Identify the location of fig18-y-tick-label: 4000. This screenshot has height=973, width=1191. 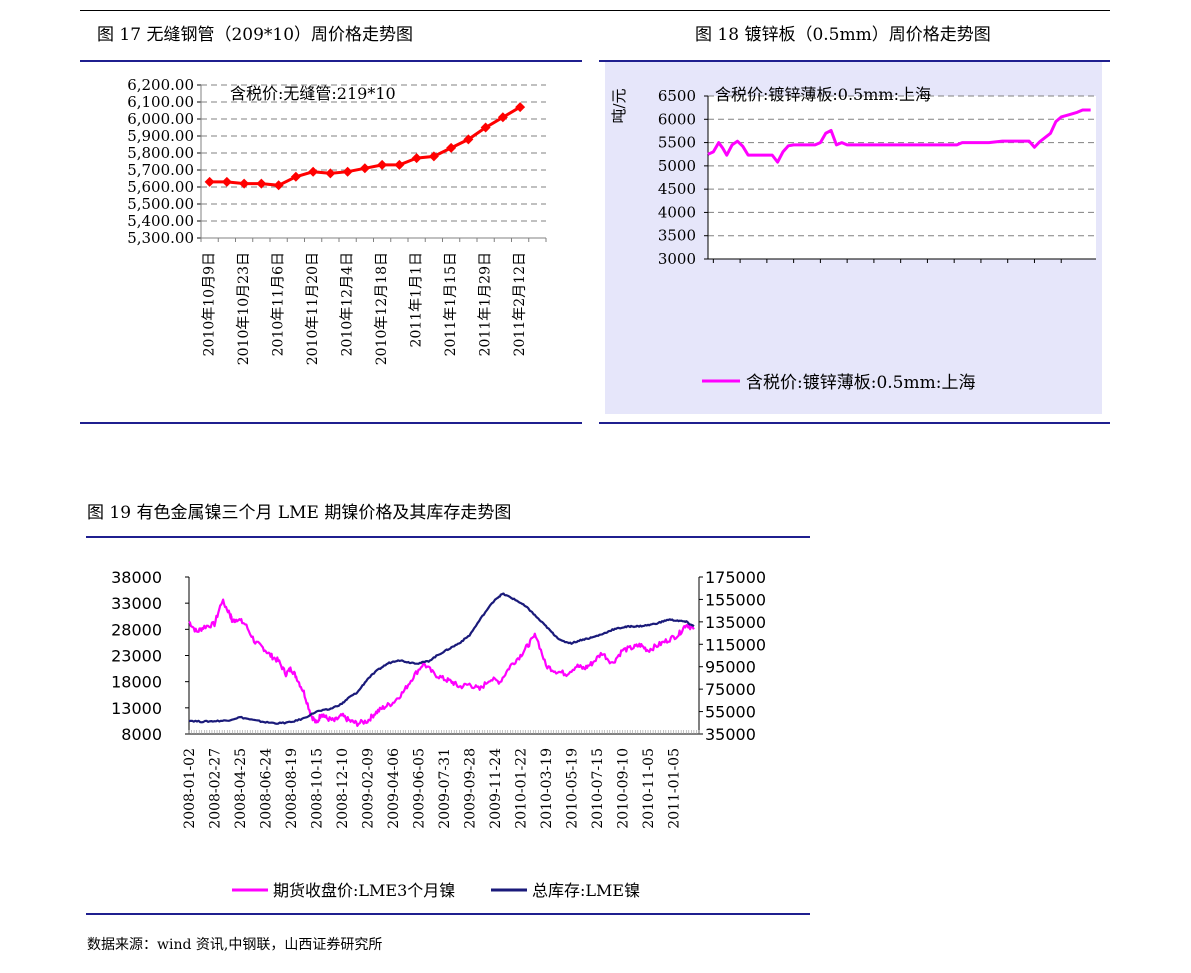
(677, 212).